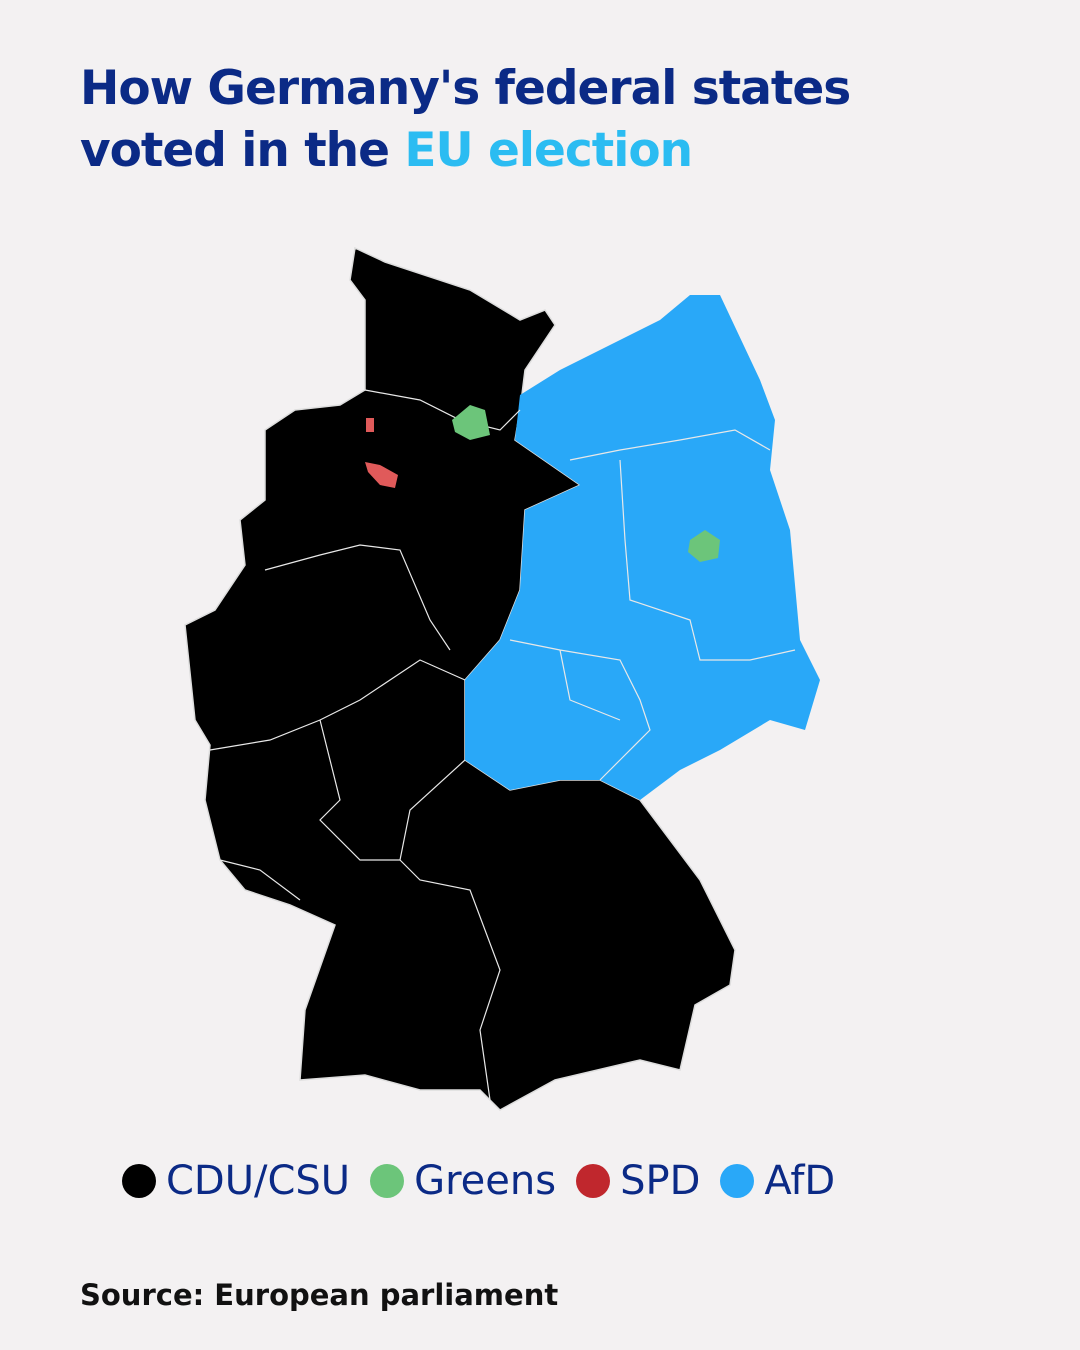  I want to click on legend-label: Greens, so click(485, 1181).